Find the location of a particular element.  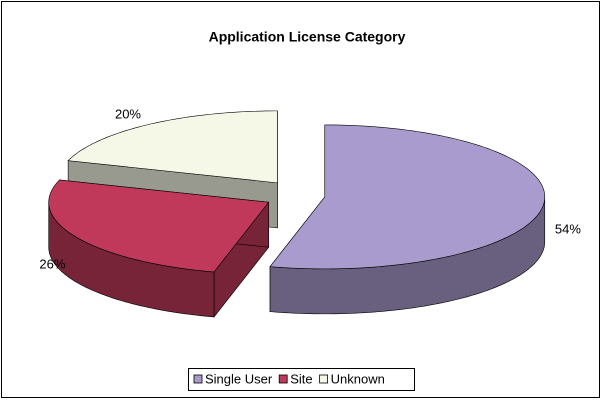

legend-label: Single User is located at coordinates (239, 378).